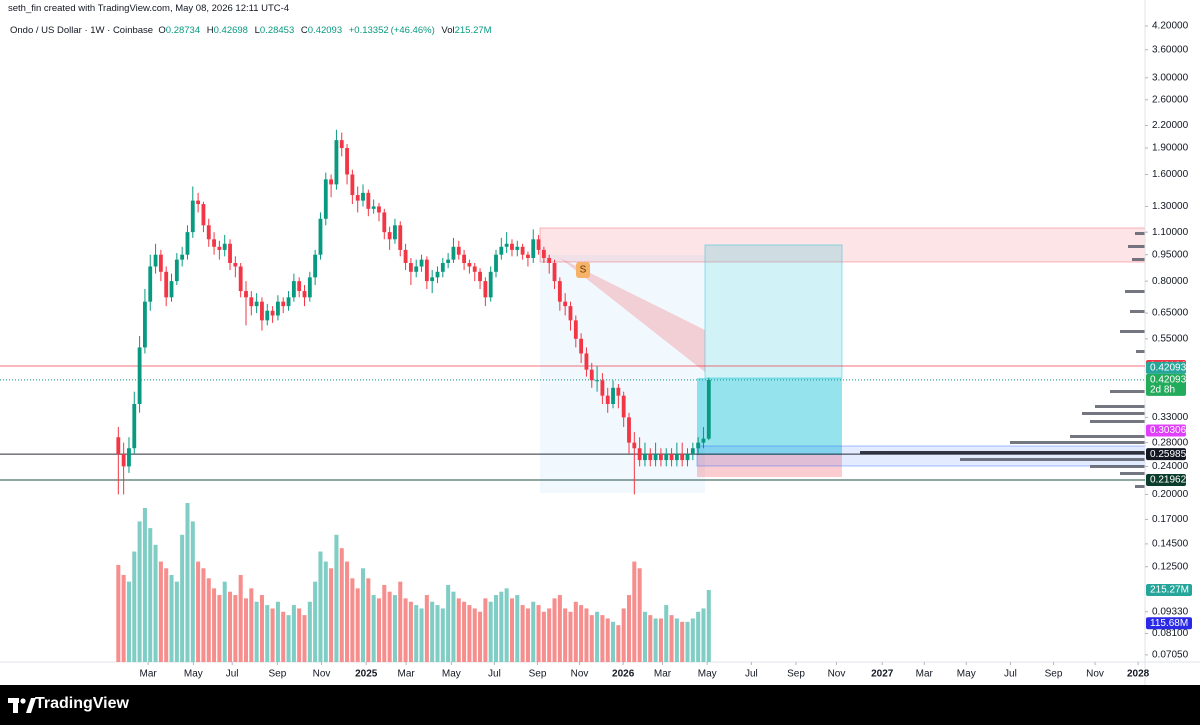  I want to click on y-tick-label: 1.10000, so click(1170, 232).